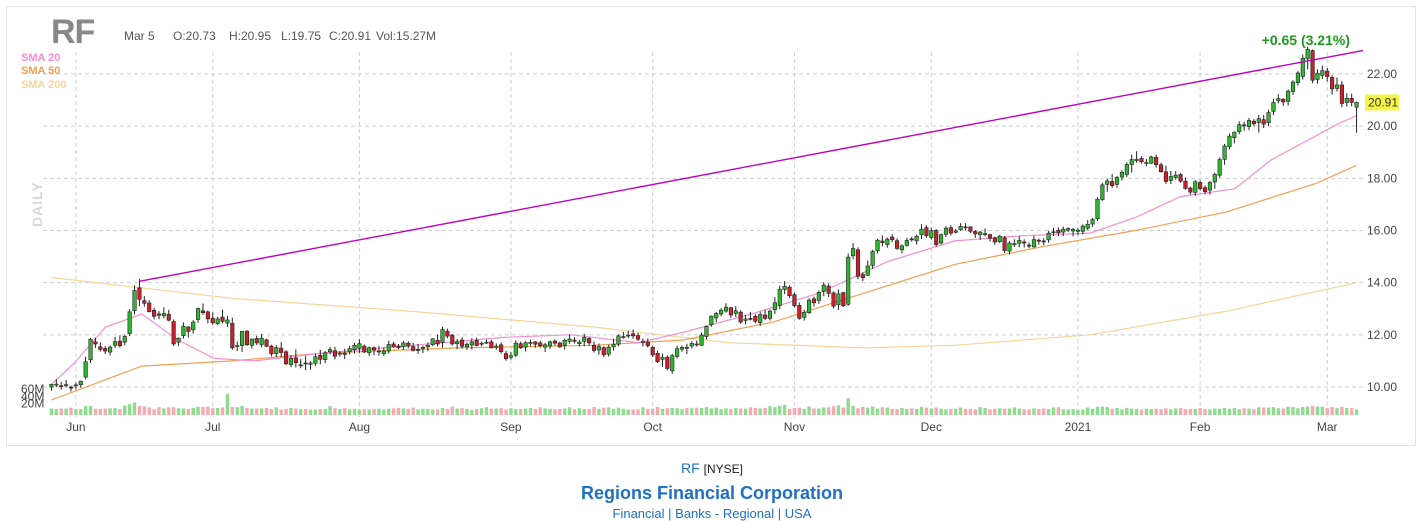 Image resolution: width=1424 pixels, height=521 pixels. What do you see at coordinates (704, 312) in the screenshot?
I see `sma200-line` at bounding box center [704, 312].